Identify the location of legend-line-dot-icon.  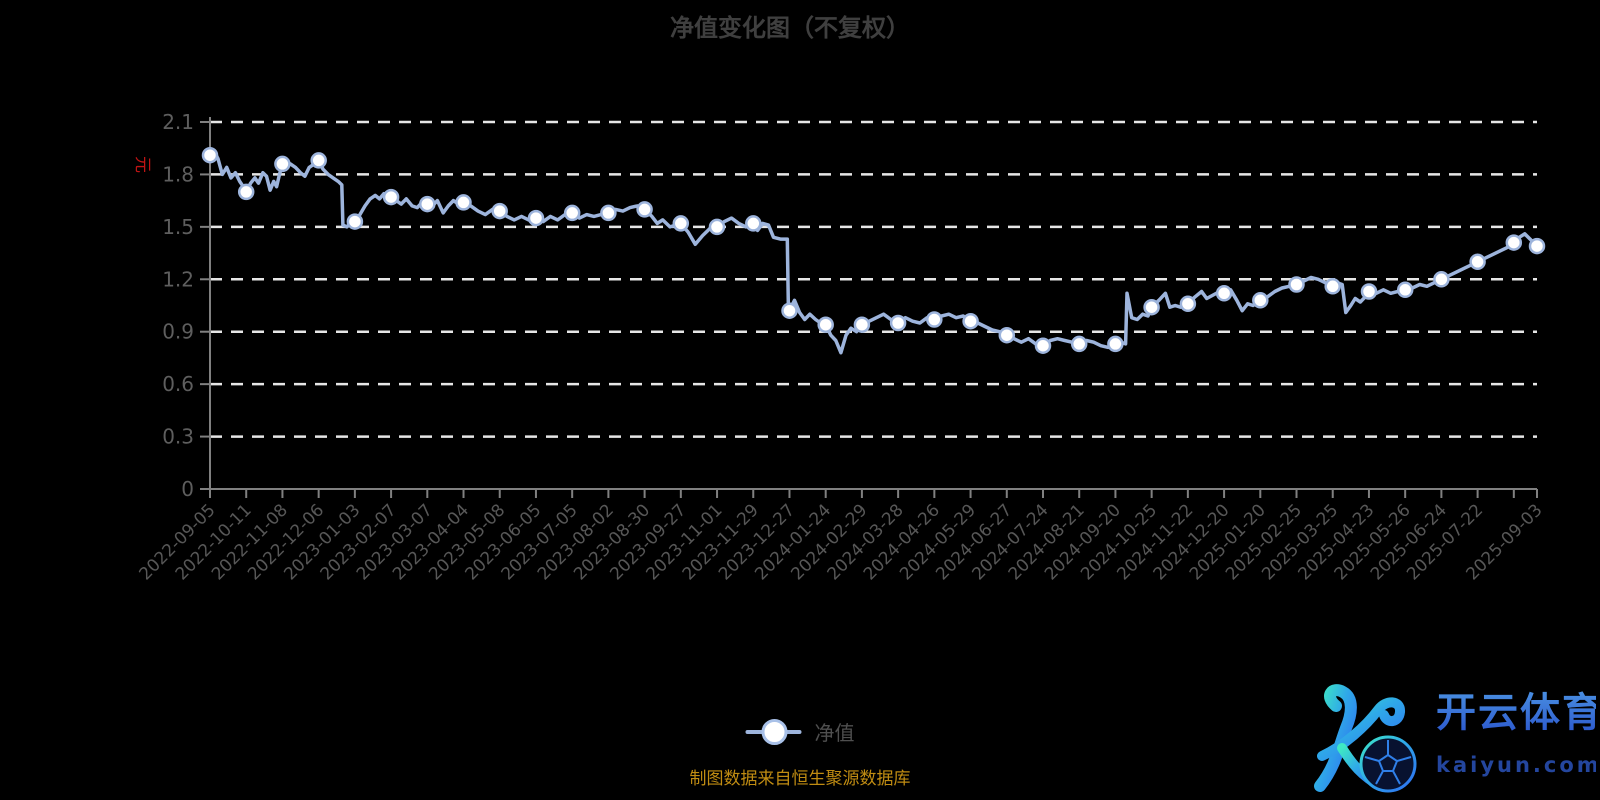
(773, 731).